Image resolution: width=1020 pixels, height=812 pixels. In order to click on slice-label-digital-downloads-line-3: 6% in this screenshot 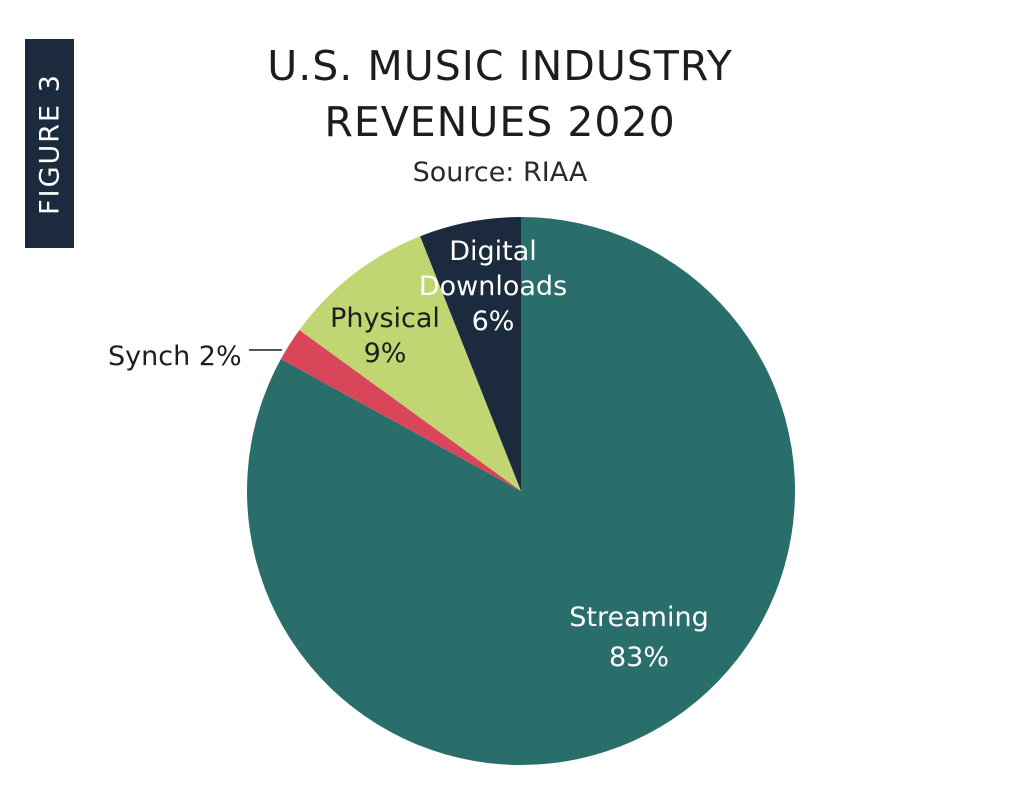, I will do `click(493, 321)`.